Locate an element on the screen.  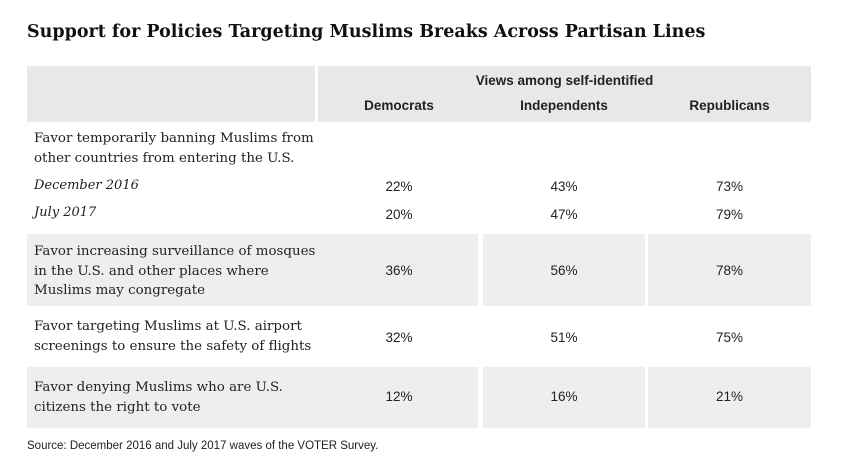
column-header-democrats: Democrats is located at coordinates (399, 105).